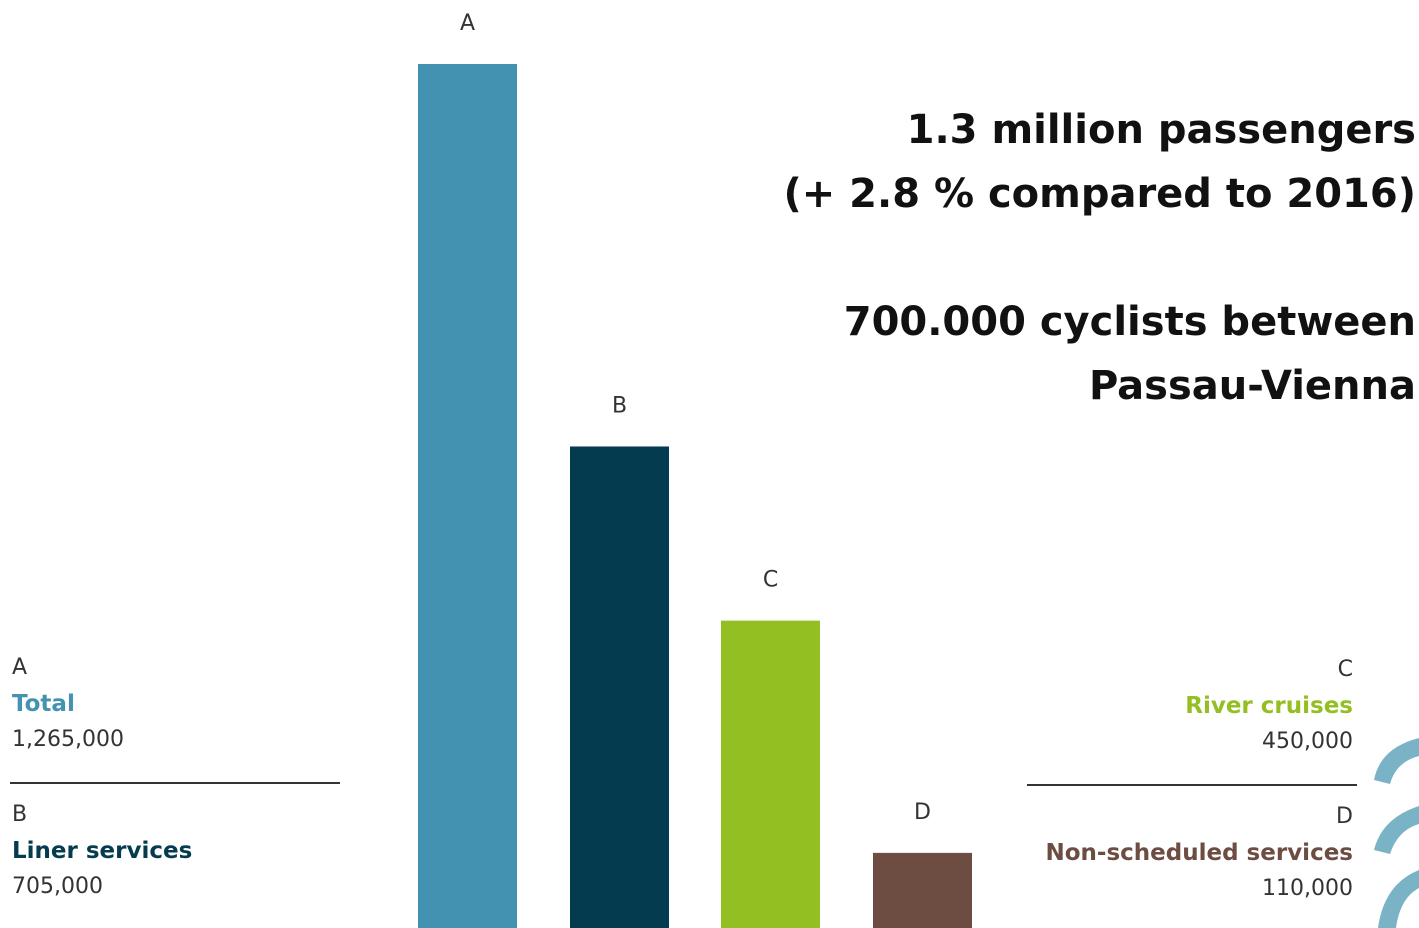 Image resolution: width=1419 pixels, height=928 pixels. Describe the element at coordinates (1307, 741) in the screenshot. I see `legend-value: 450,000` at that location.